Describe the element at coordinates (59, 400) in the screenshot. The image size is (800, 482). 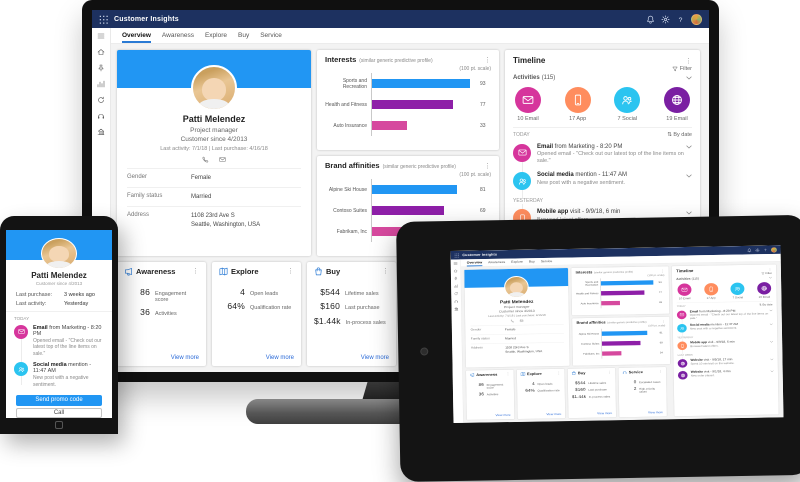
I see `send-promo-code-button: Send promo code` at that location.